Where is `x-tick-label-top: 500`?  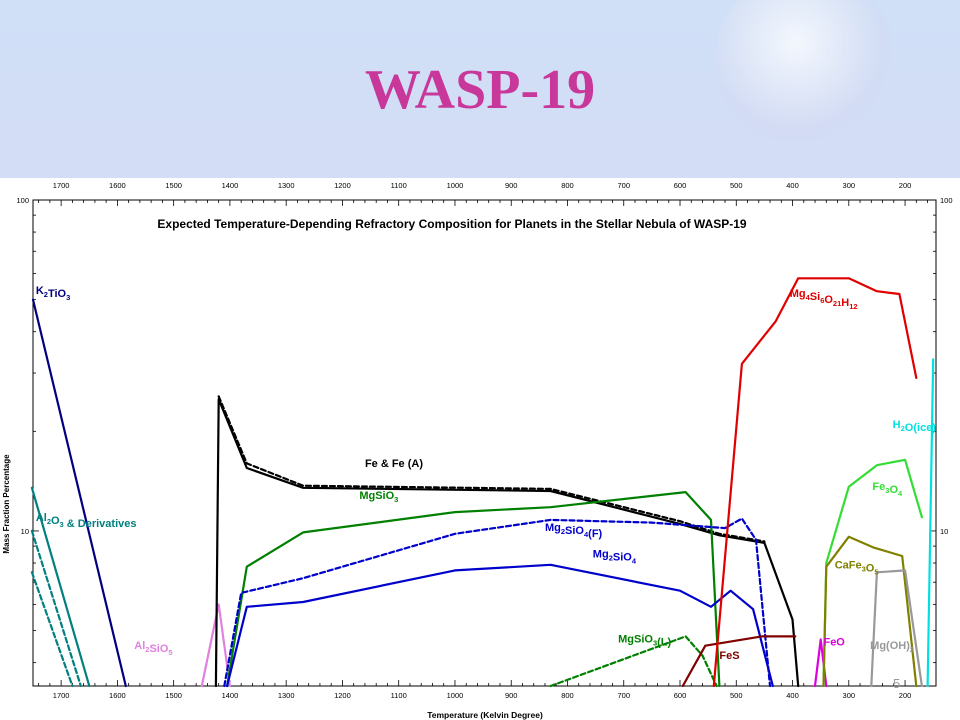
x-tick-label-top: 500 is located at coordinates (736, 185).